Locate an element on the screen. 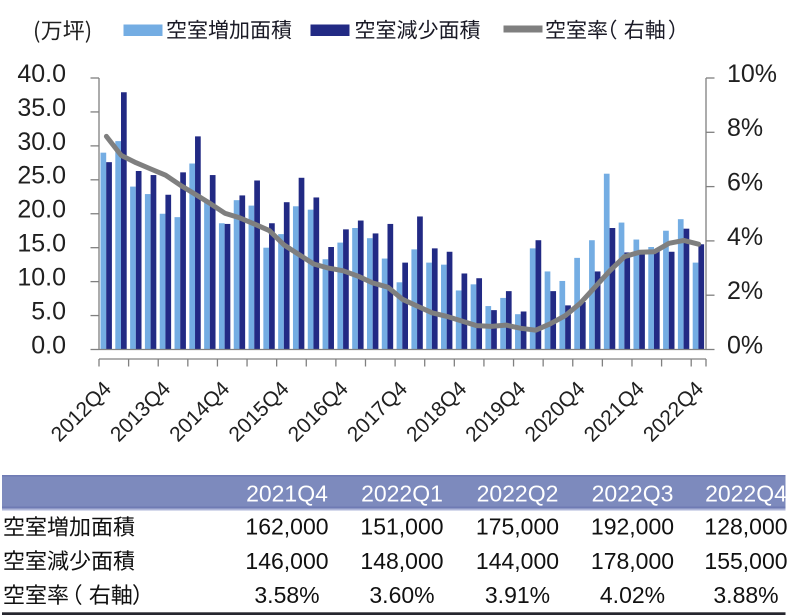 Image resolution: width=800 pixels, height=616 pixels. svg-text: 192,000 is located at coordinates (632, 527).